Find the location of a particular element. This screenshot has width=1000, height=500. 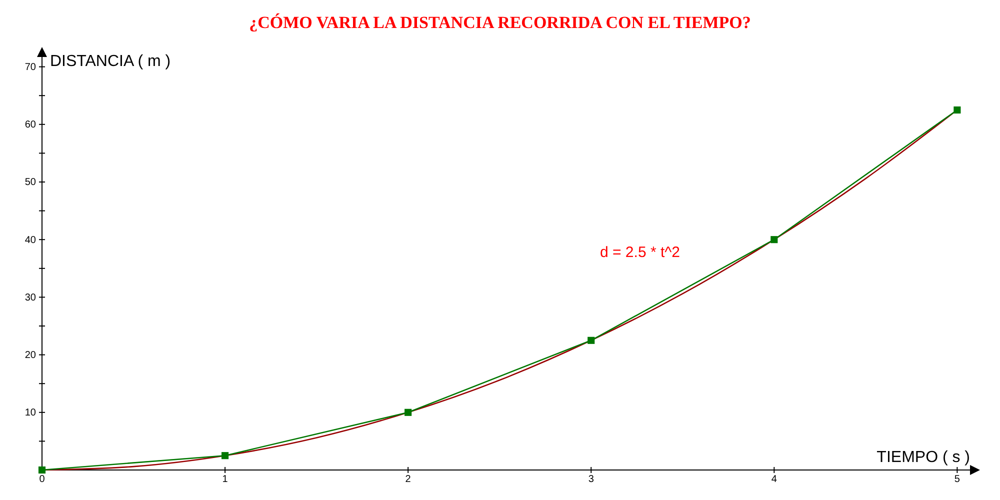

x-tick-label: 2 is located at coordinates (408, 479).